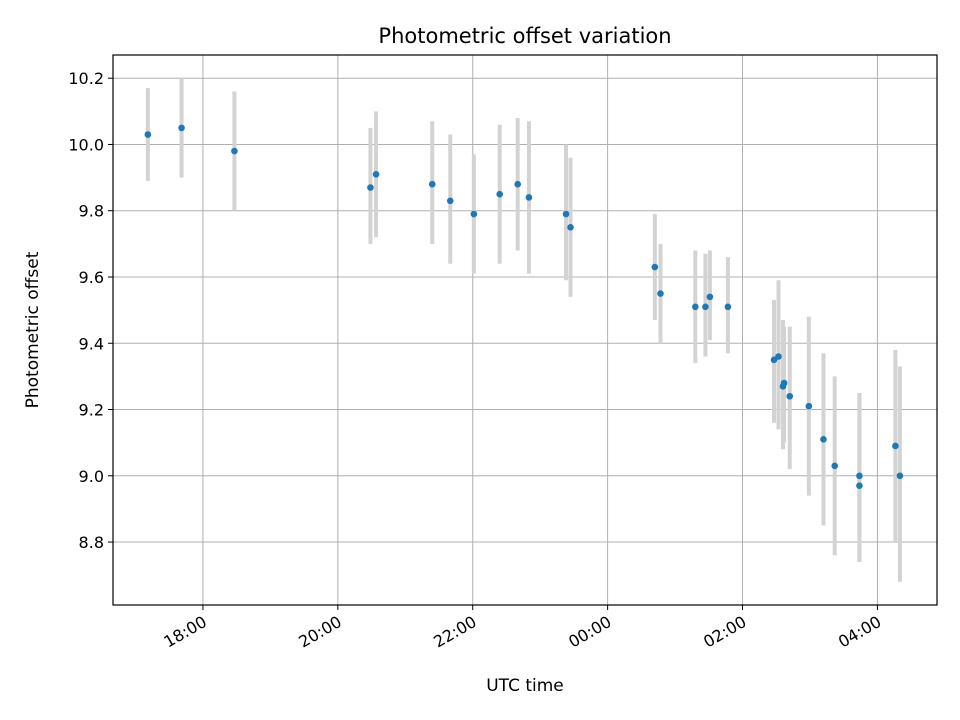 The width and height of the screenshot is (960, 720). I want to click on y-tick-label: 8.8, so click(91, 542).